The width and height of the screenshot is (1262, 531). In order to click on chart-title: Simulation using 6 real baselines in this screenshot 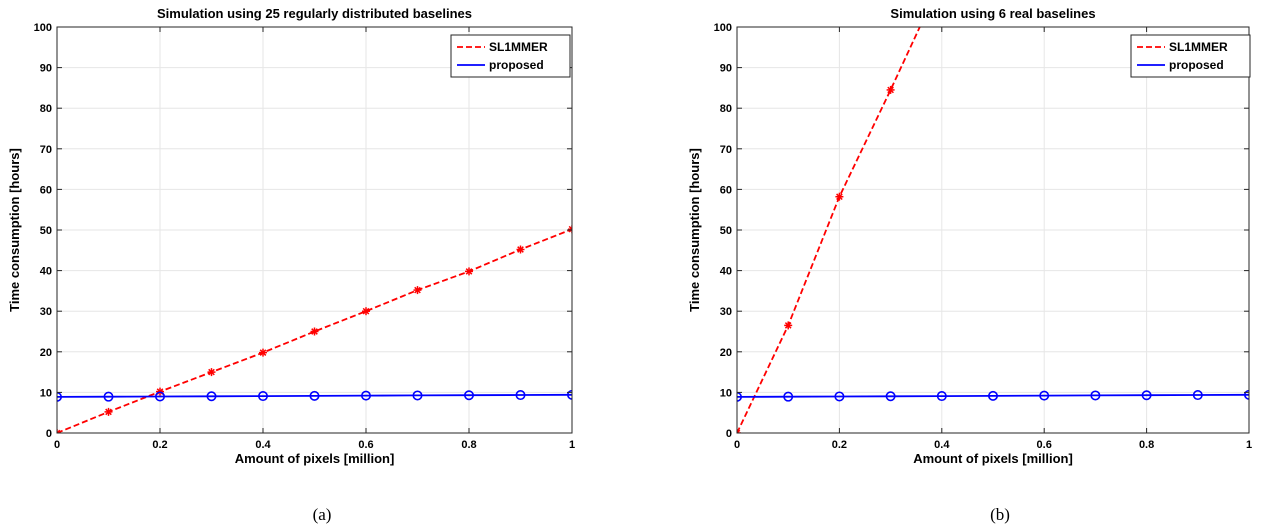, I will do `click(992, 13)`.